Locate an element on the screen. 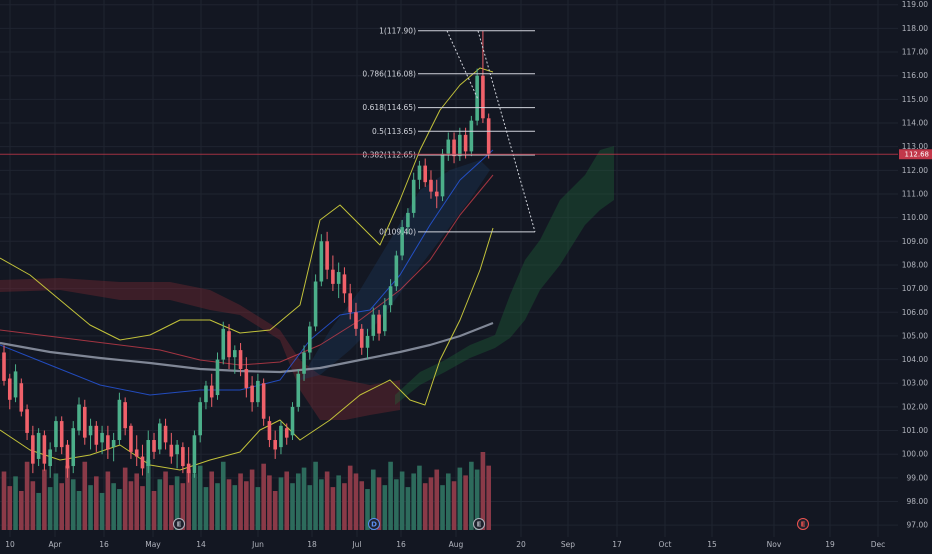  fib-level-label: 0.786(116.08) is located at coordinates (389, 73).